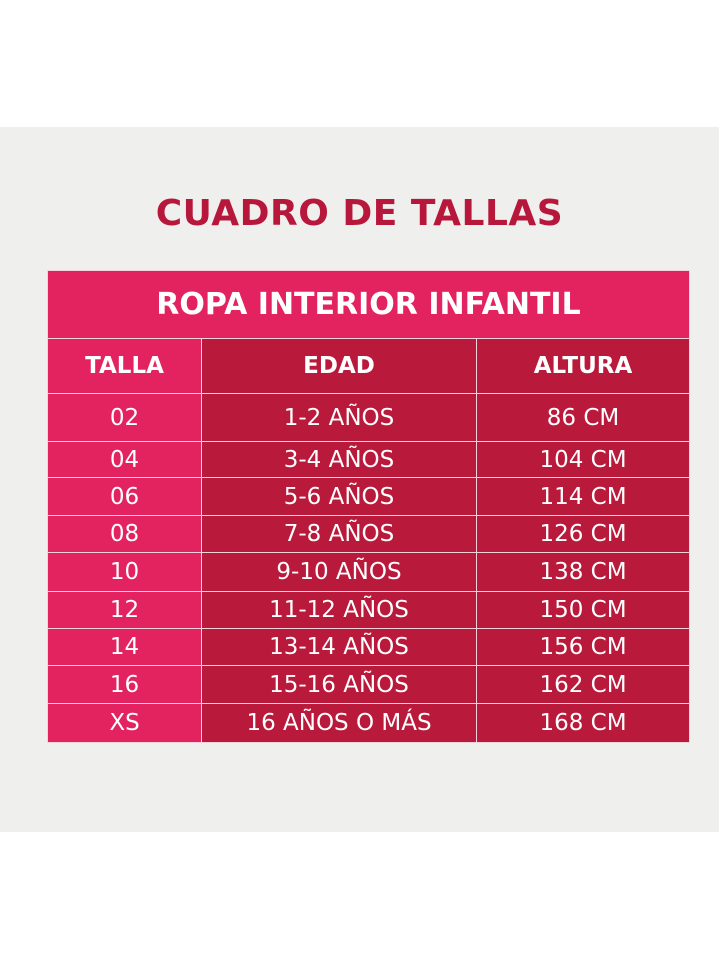 This screenshot has width=719, height=959. Describe the element at coordinates (339, 684) in the screenshot. I see `table-cell: 15-16 AÑOS` at that location.